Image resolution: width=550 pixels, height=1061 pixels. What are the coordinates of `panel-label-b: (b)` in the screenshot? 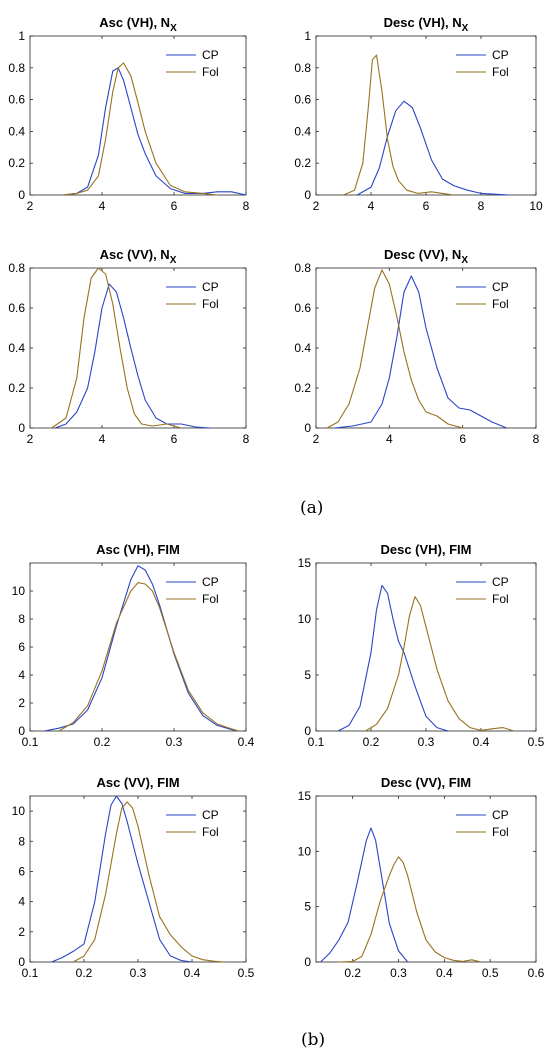 It's located at (313, 1040).